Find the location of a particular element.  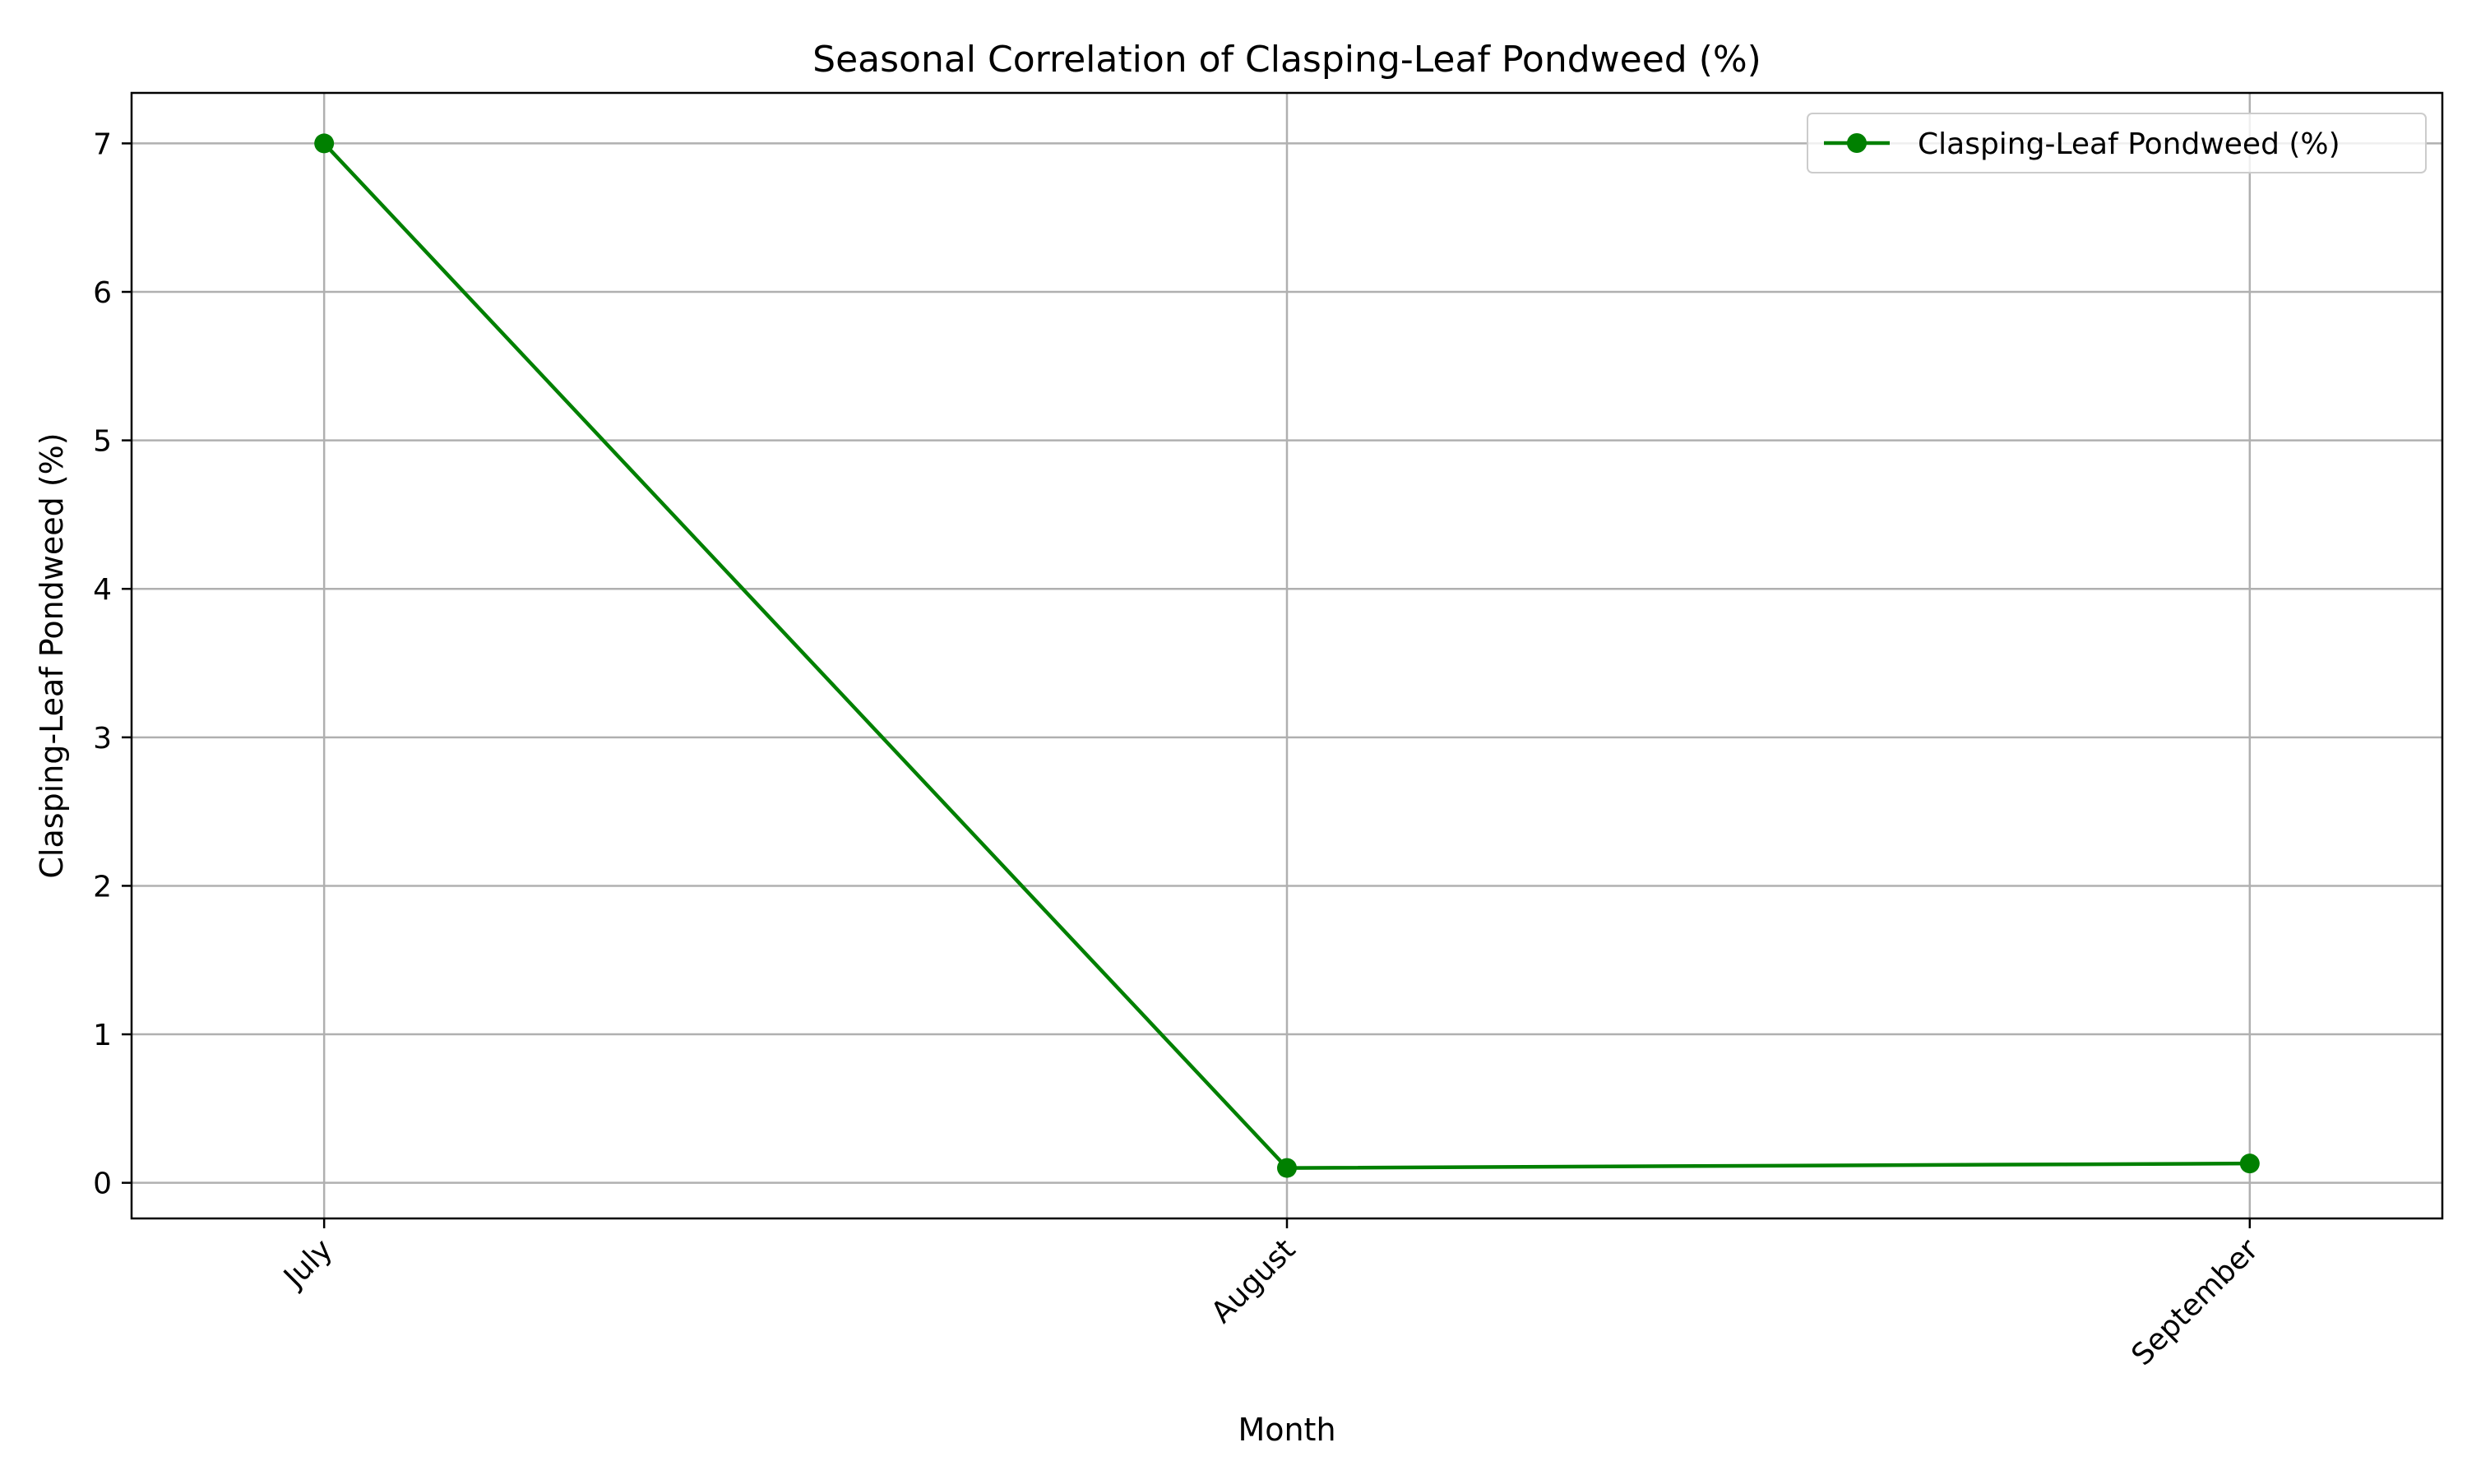

legend-marker-swatch is located at coordinates (1857, 143).